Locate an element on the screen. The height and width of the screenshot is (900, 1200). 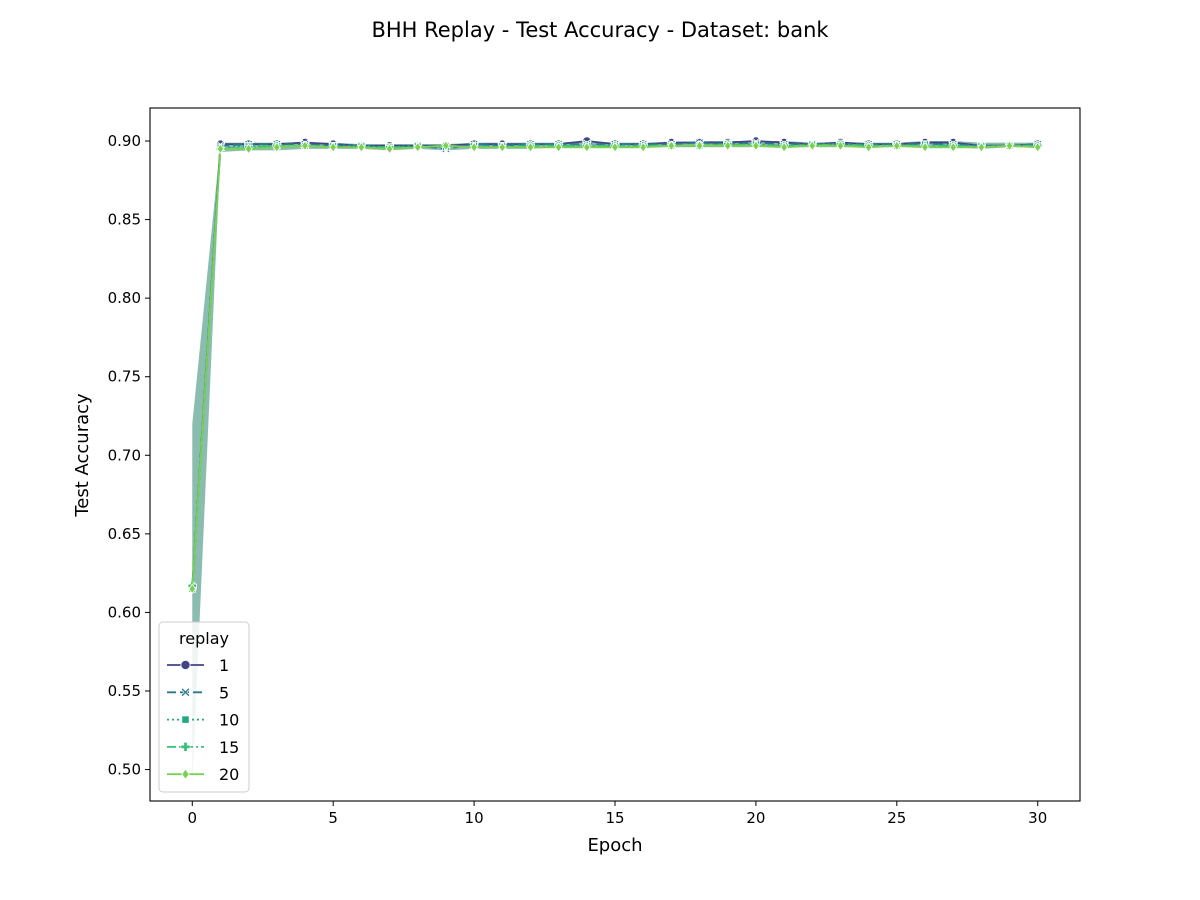
x-tick-label-10: 10 is located at coordinates (474, 818).